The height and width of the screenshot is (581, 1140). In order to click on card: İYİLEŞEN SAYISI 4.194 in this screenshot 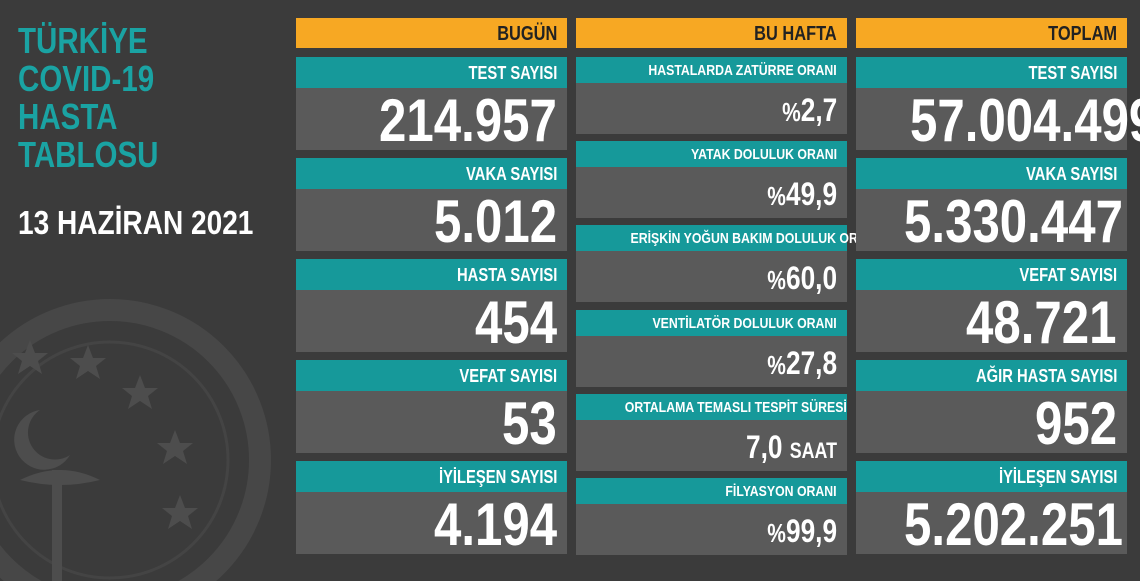, I will do `click(431, 509)`.